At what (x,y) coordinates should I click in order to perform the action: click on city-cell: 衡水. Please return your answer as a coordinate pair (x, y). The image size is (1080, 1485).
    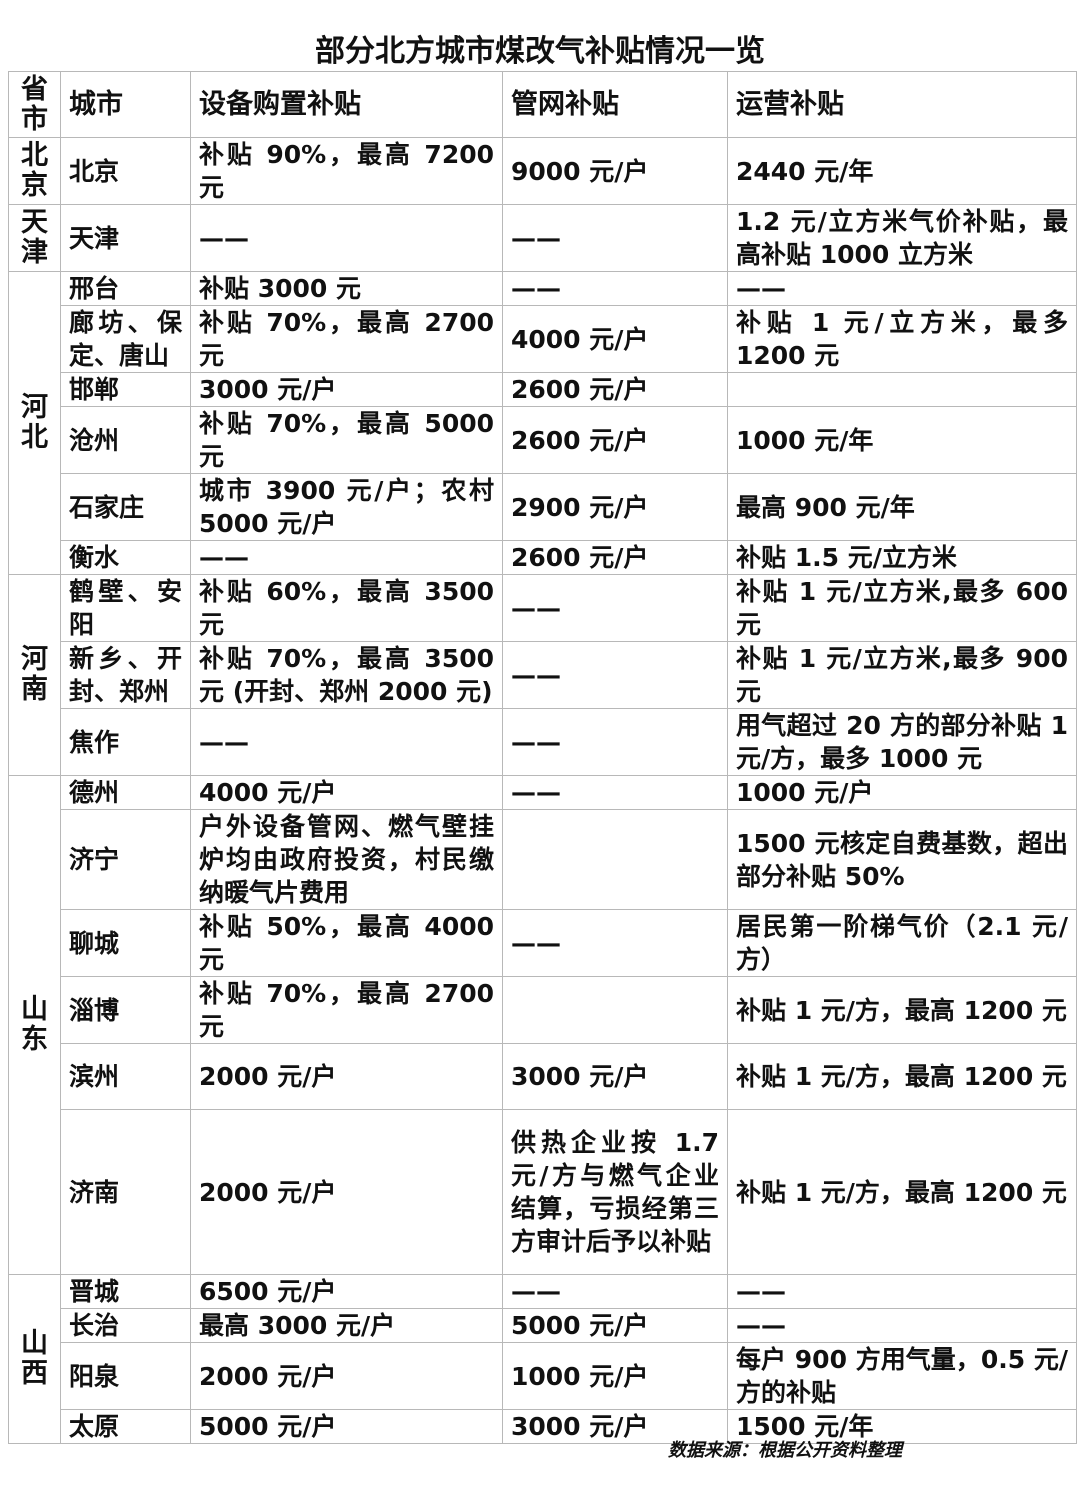
    Looking at the image, I should click on (125, 557).